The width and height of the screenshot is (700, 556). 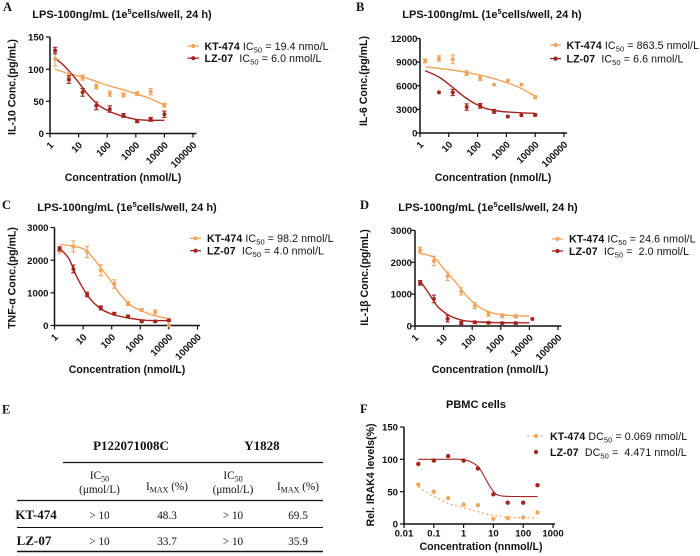 I want to click on svg-text: IL-10 Conc.(pg/mL), so click(x=13, y=87).